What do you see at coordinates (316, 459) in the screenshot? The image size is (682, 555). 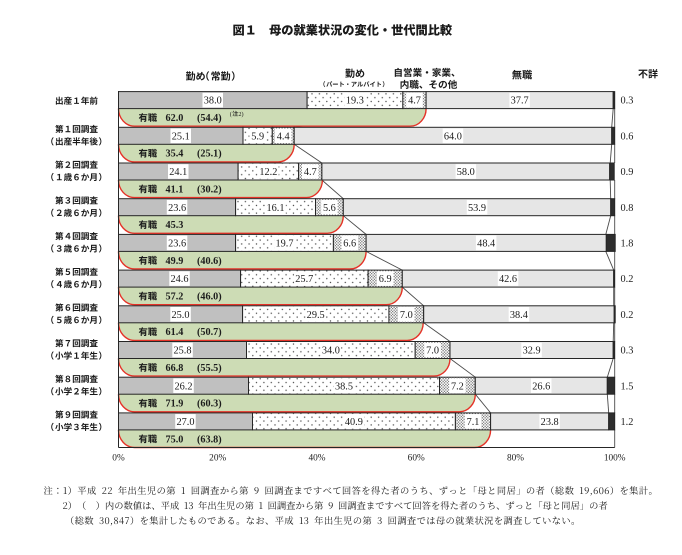 I see `svg-text: 40%` at bounding box center [316, 459].